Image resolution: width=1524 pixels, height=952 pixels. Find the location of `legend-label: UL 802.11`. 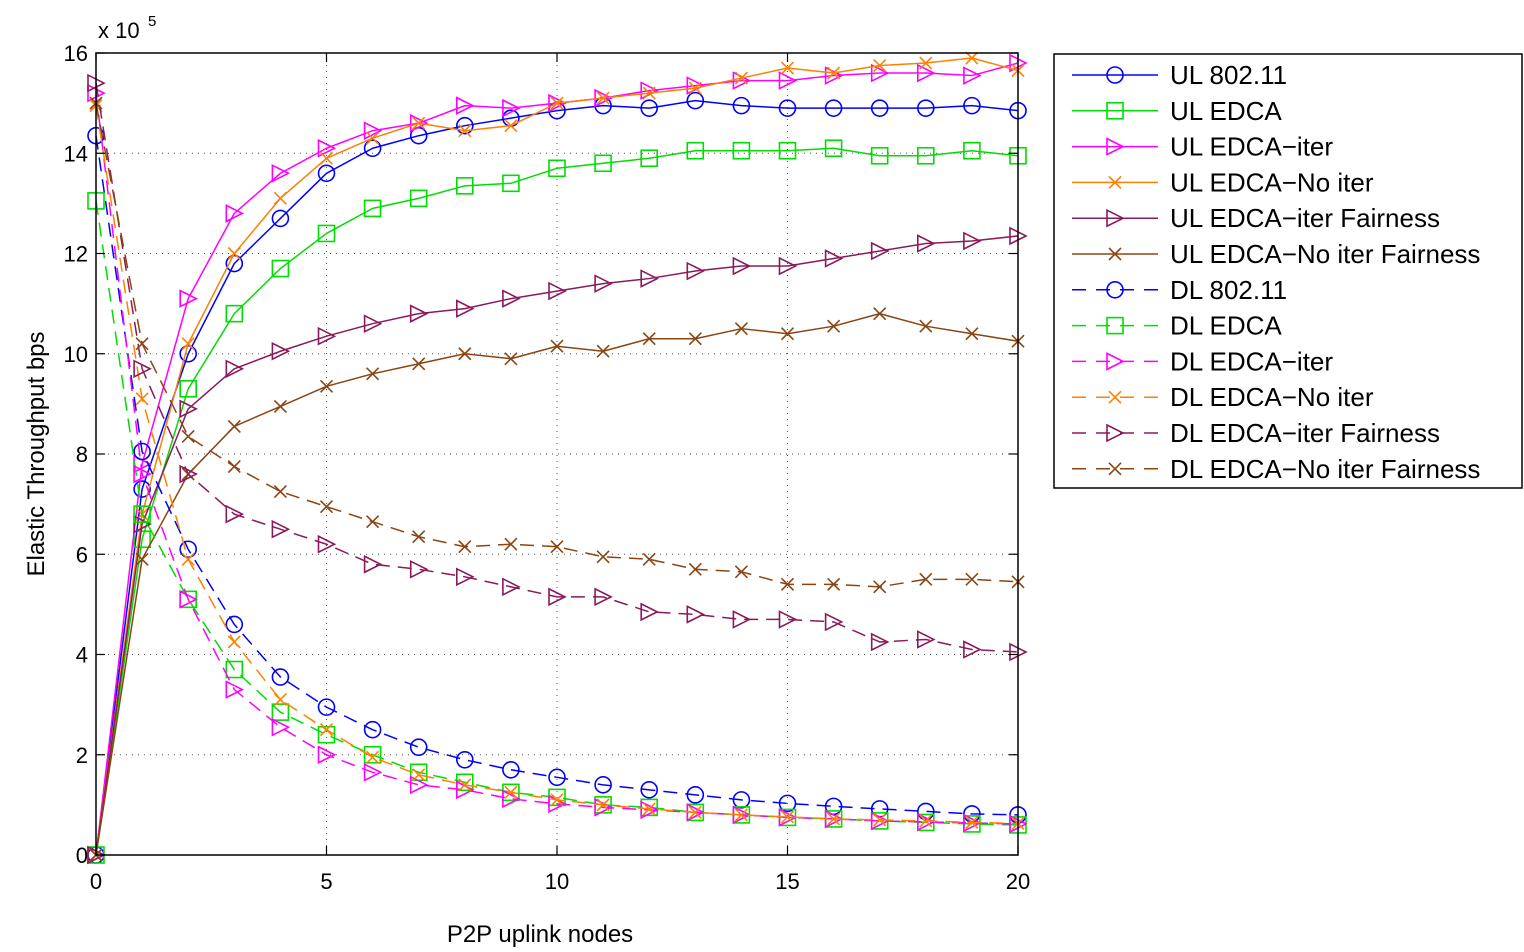

legend-label: UL 802.11 is located at coordinates (1228, 75).